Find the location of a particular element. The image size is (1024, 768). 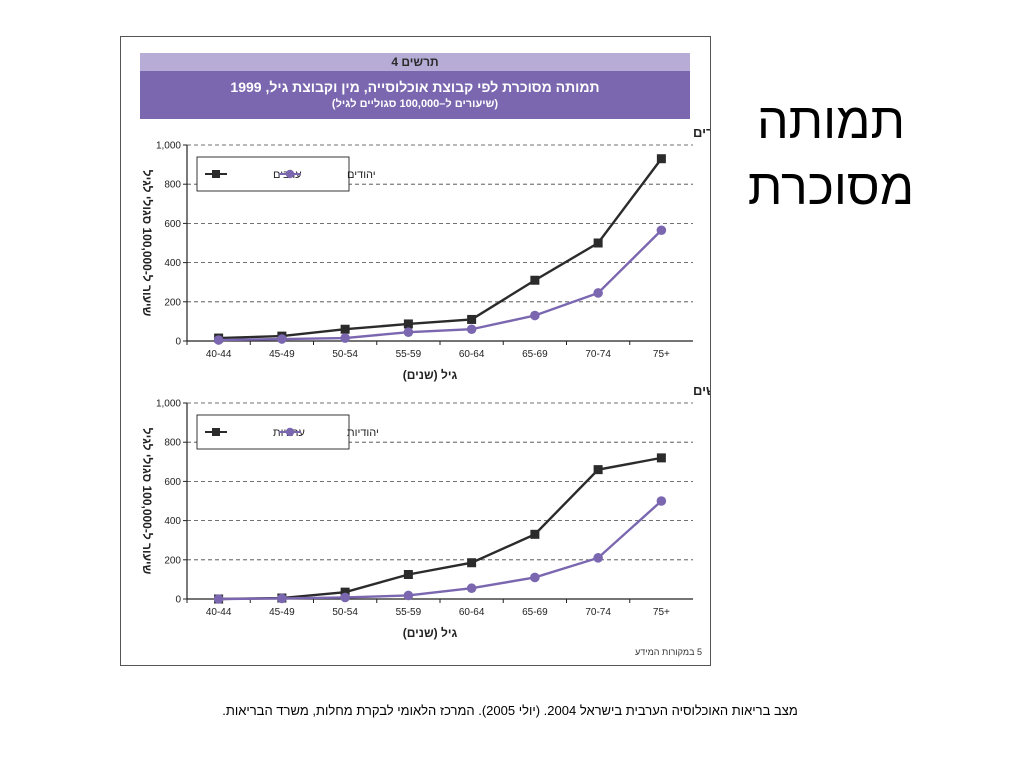

slide-title: תמותה מסוכרת is located at coordinates (831, 154).